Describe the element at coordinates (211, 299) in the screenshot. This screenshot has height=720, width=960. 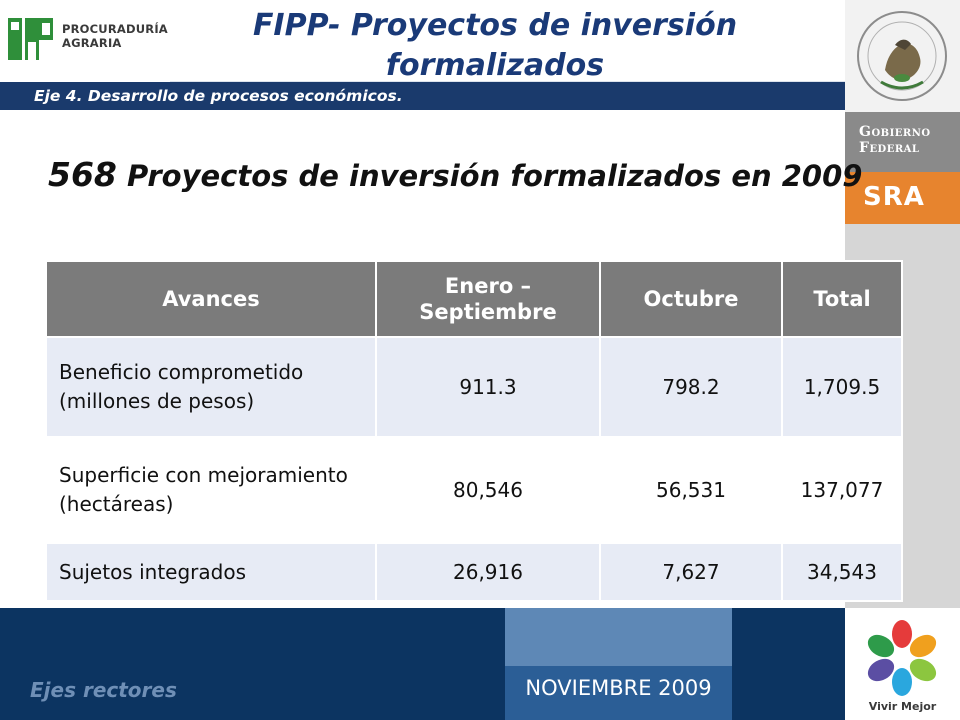
I see `header-avances: Avances` at that location.